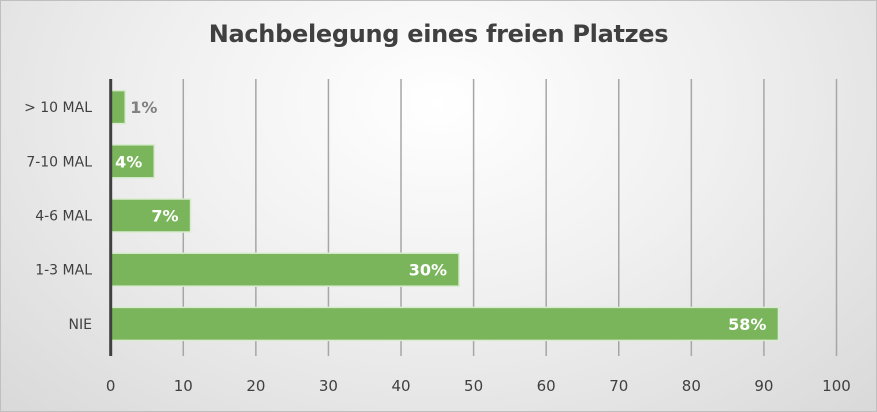 The width and height of the screenshot is (877, 412). I want to click on y-category-label: NIE, so click(80, 325).